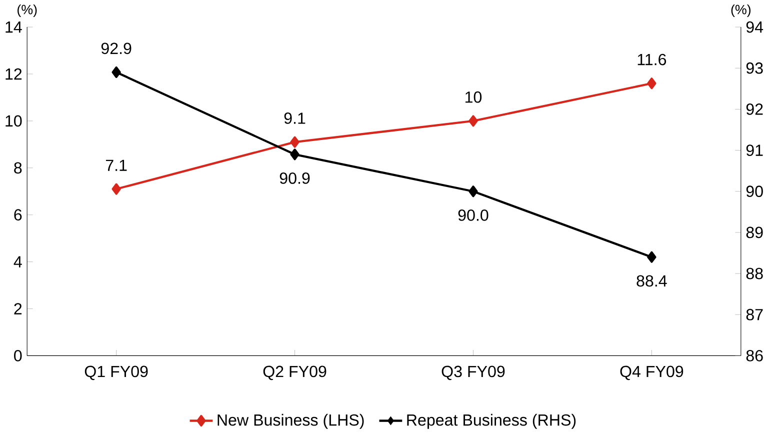  Describe the element at coordinates (291, 421) in the screenshot. I see `legend-label: New Business (LHS)` at that location.